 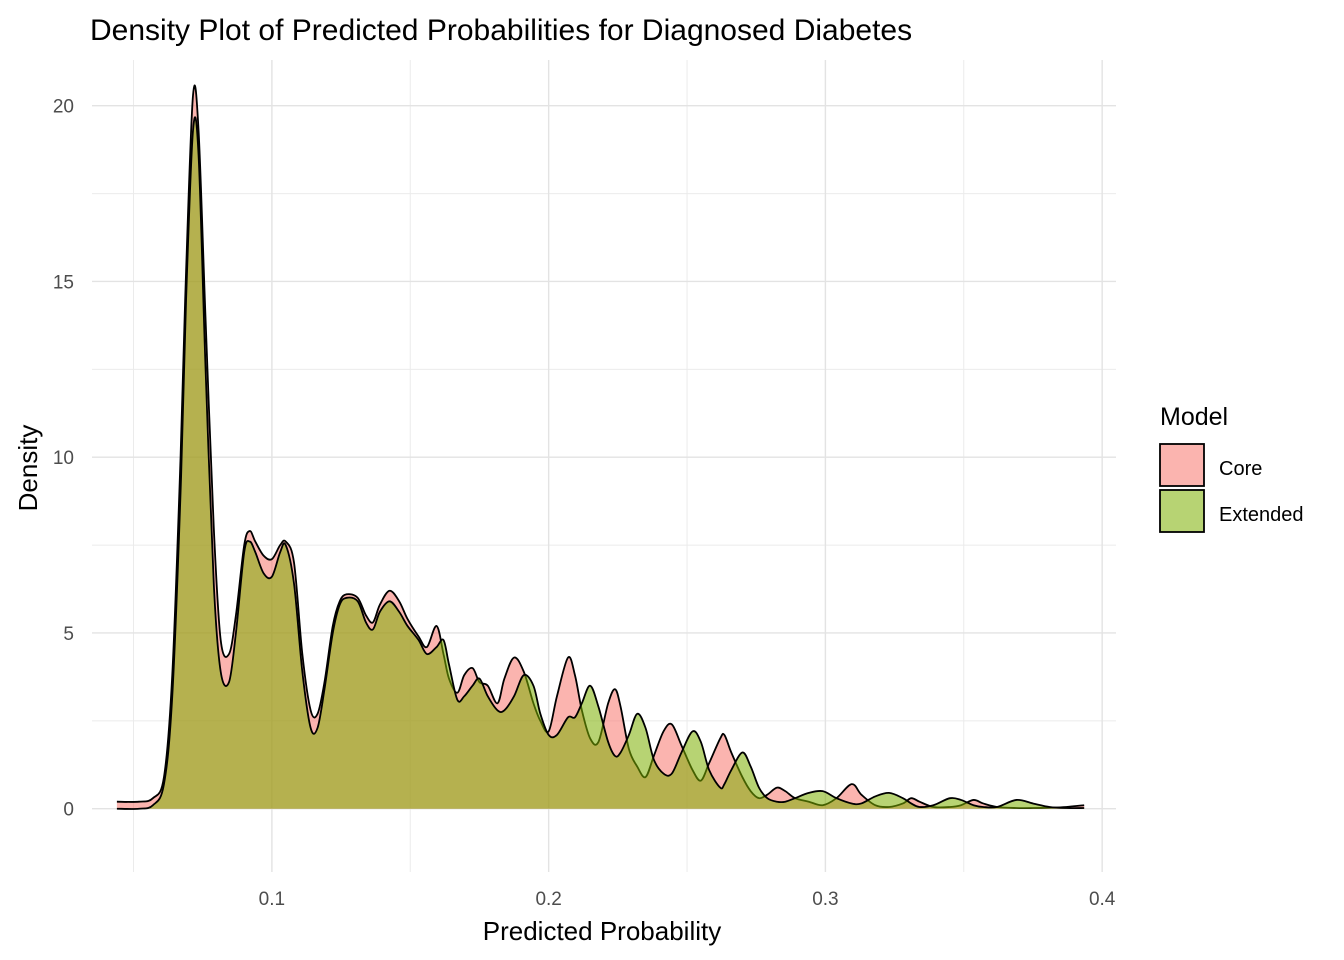 What do you see at coordinates (1182, 465) in the screenshot?
I see `legend-key-core` at bounding box center [1182, 465].